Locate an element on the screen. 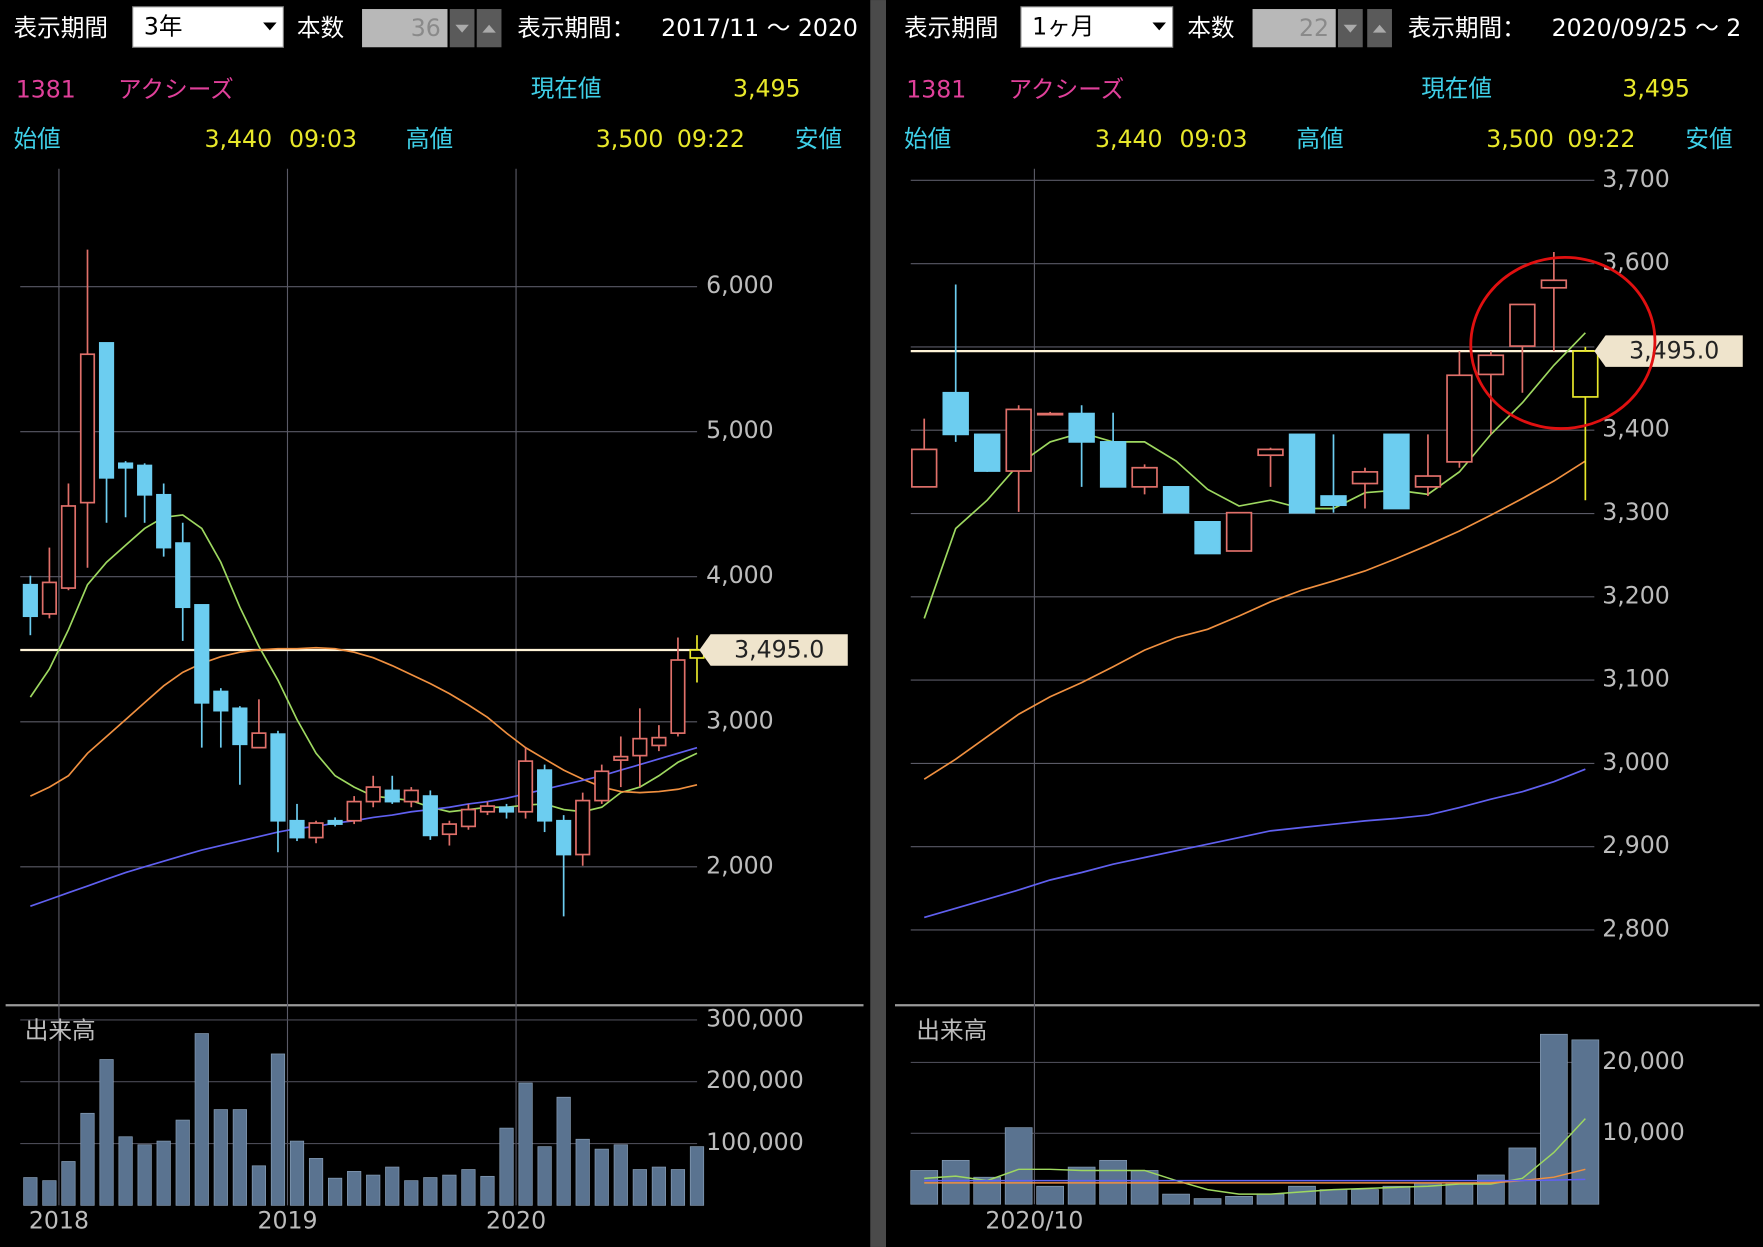 The width and height of the screenshot is (1763, 1247). y-tick-label: 2,800 is located at coordinates (1636, 928).